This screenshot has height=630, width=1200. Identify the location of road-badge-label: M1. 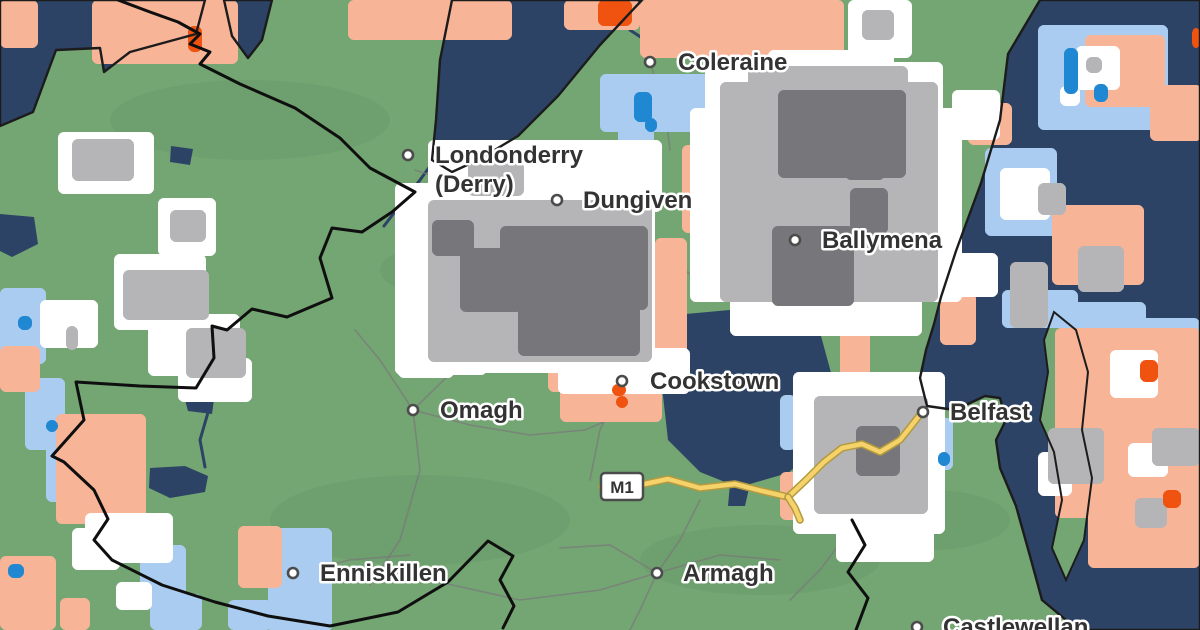
(622, 487).